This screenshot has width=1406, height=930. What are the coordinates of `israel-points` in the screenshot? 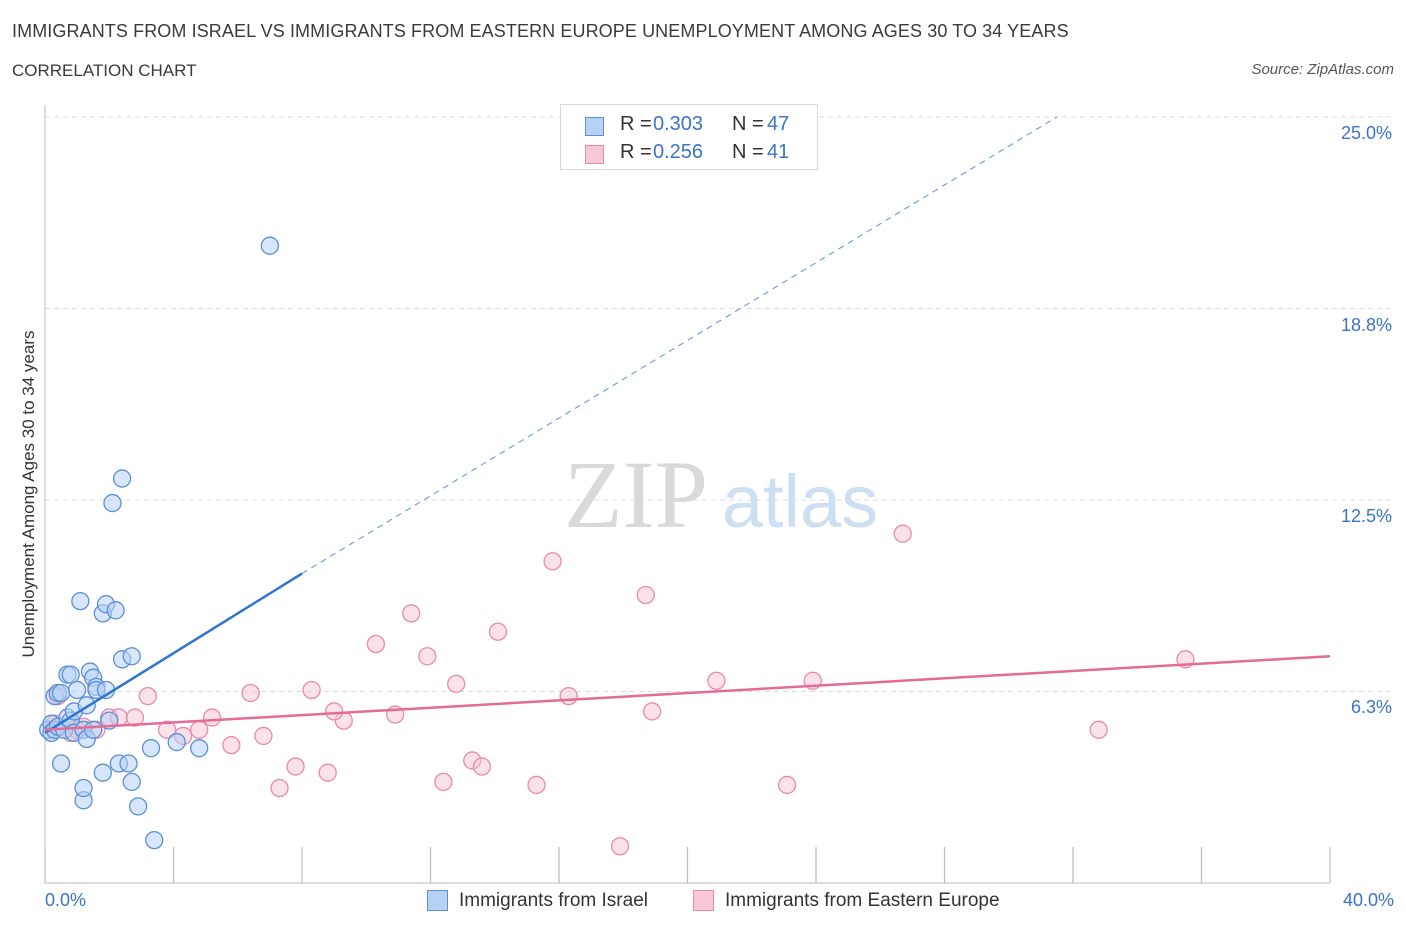 It's located at (159, 543).